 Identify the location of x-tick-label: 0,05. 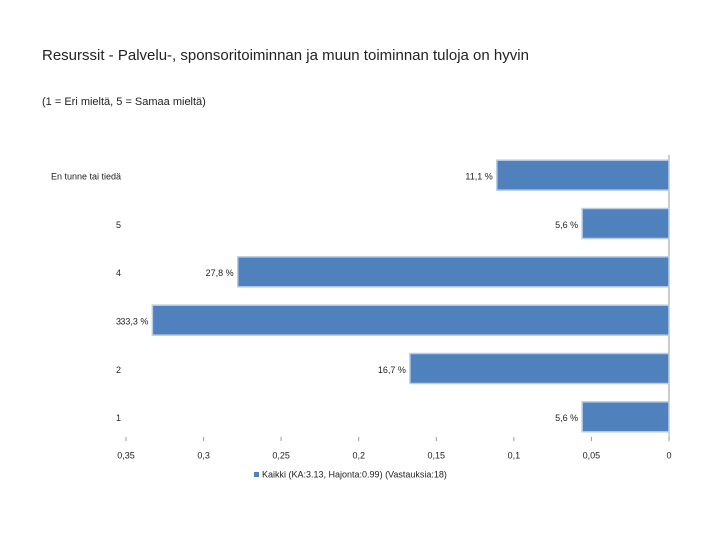
(592, 455).